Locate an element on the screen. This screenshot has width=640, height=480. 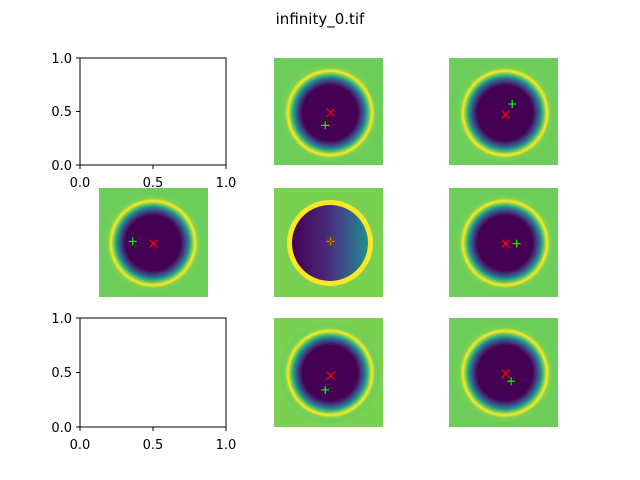
heatmap-r2c1 is located at coordinates (153, 242).